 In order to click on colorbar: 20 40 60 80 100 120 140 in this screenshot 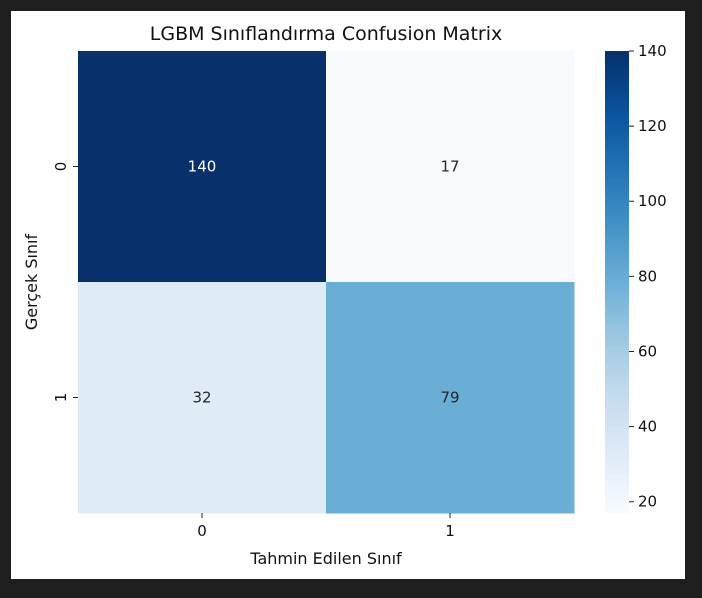, I will do `click(636, 277)`.